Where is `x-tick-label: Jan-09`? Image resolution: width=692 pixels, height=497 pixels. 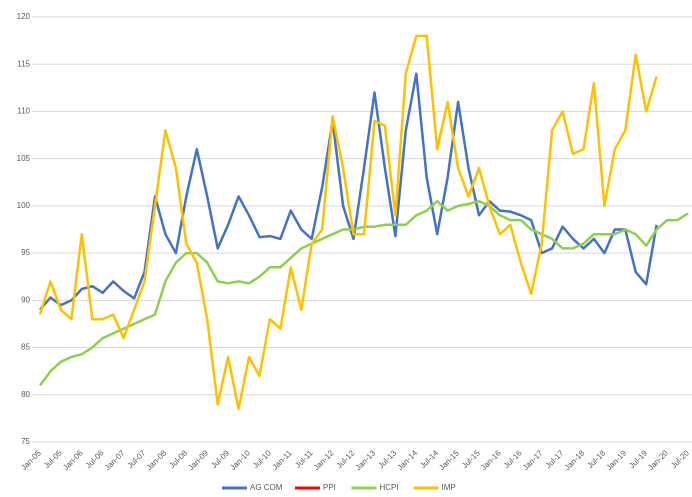
x-tick-label: Jan-09 is located at coordinates (198, 460).